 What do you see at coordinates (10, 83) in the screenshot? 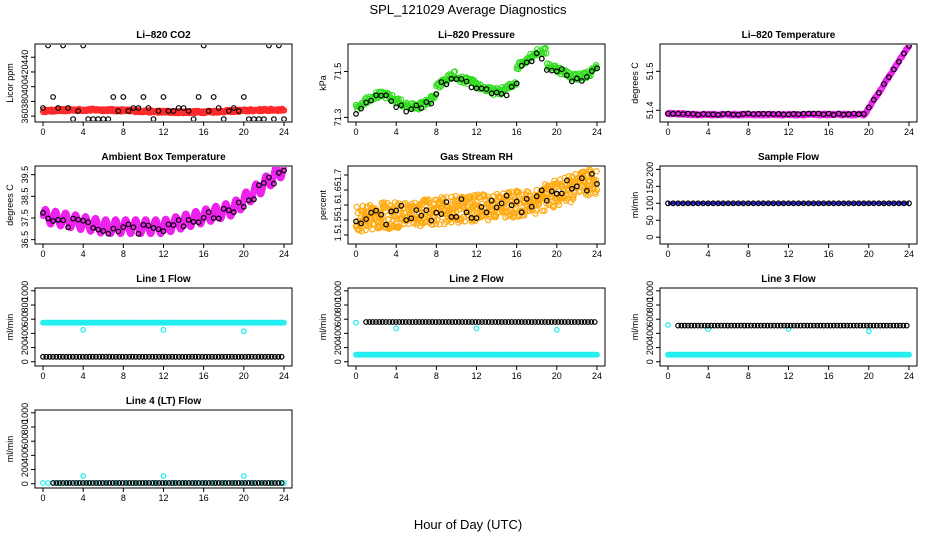
I see `y-axis-label: Licor ppm` at bounding box center [10, 83].